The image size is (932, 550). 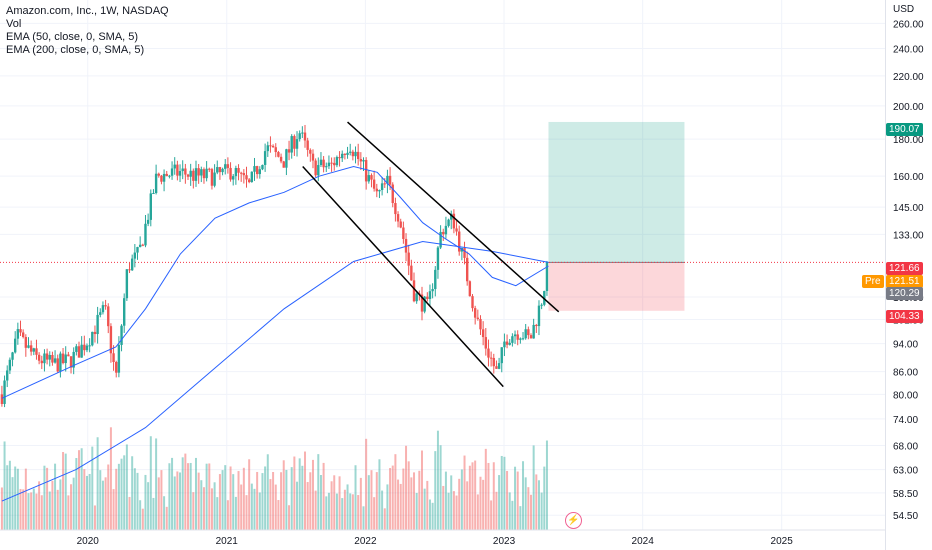 I want to click on price-tick: 133.00, so click(x=908, y=235).